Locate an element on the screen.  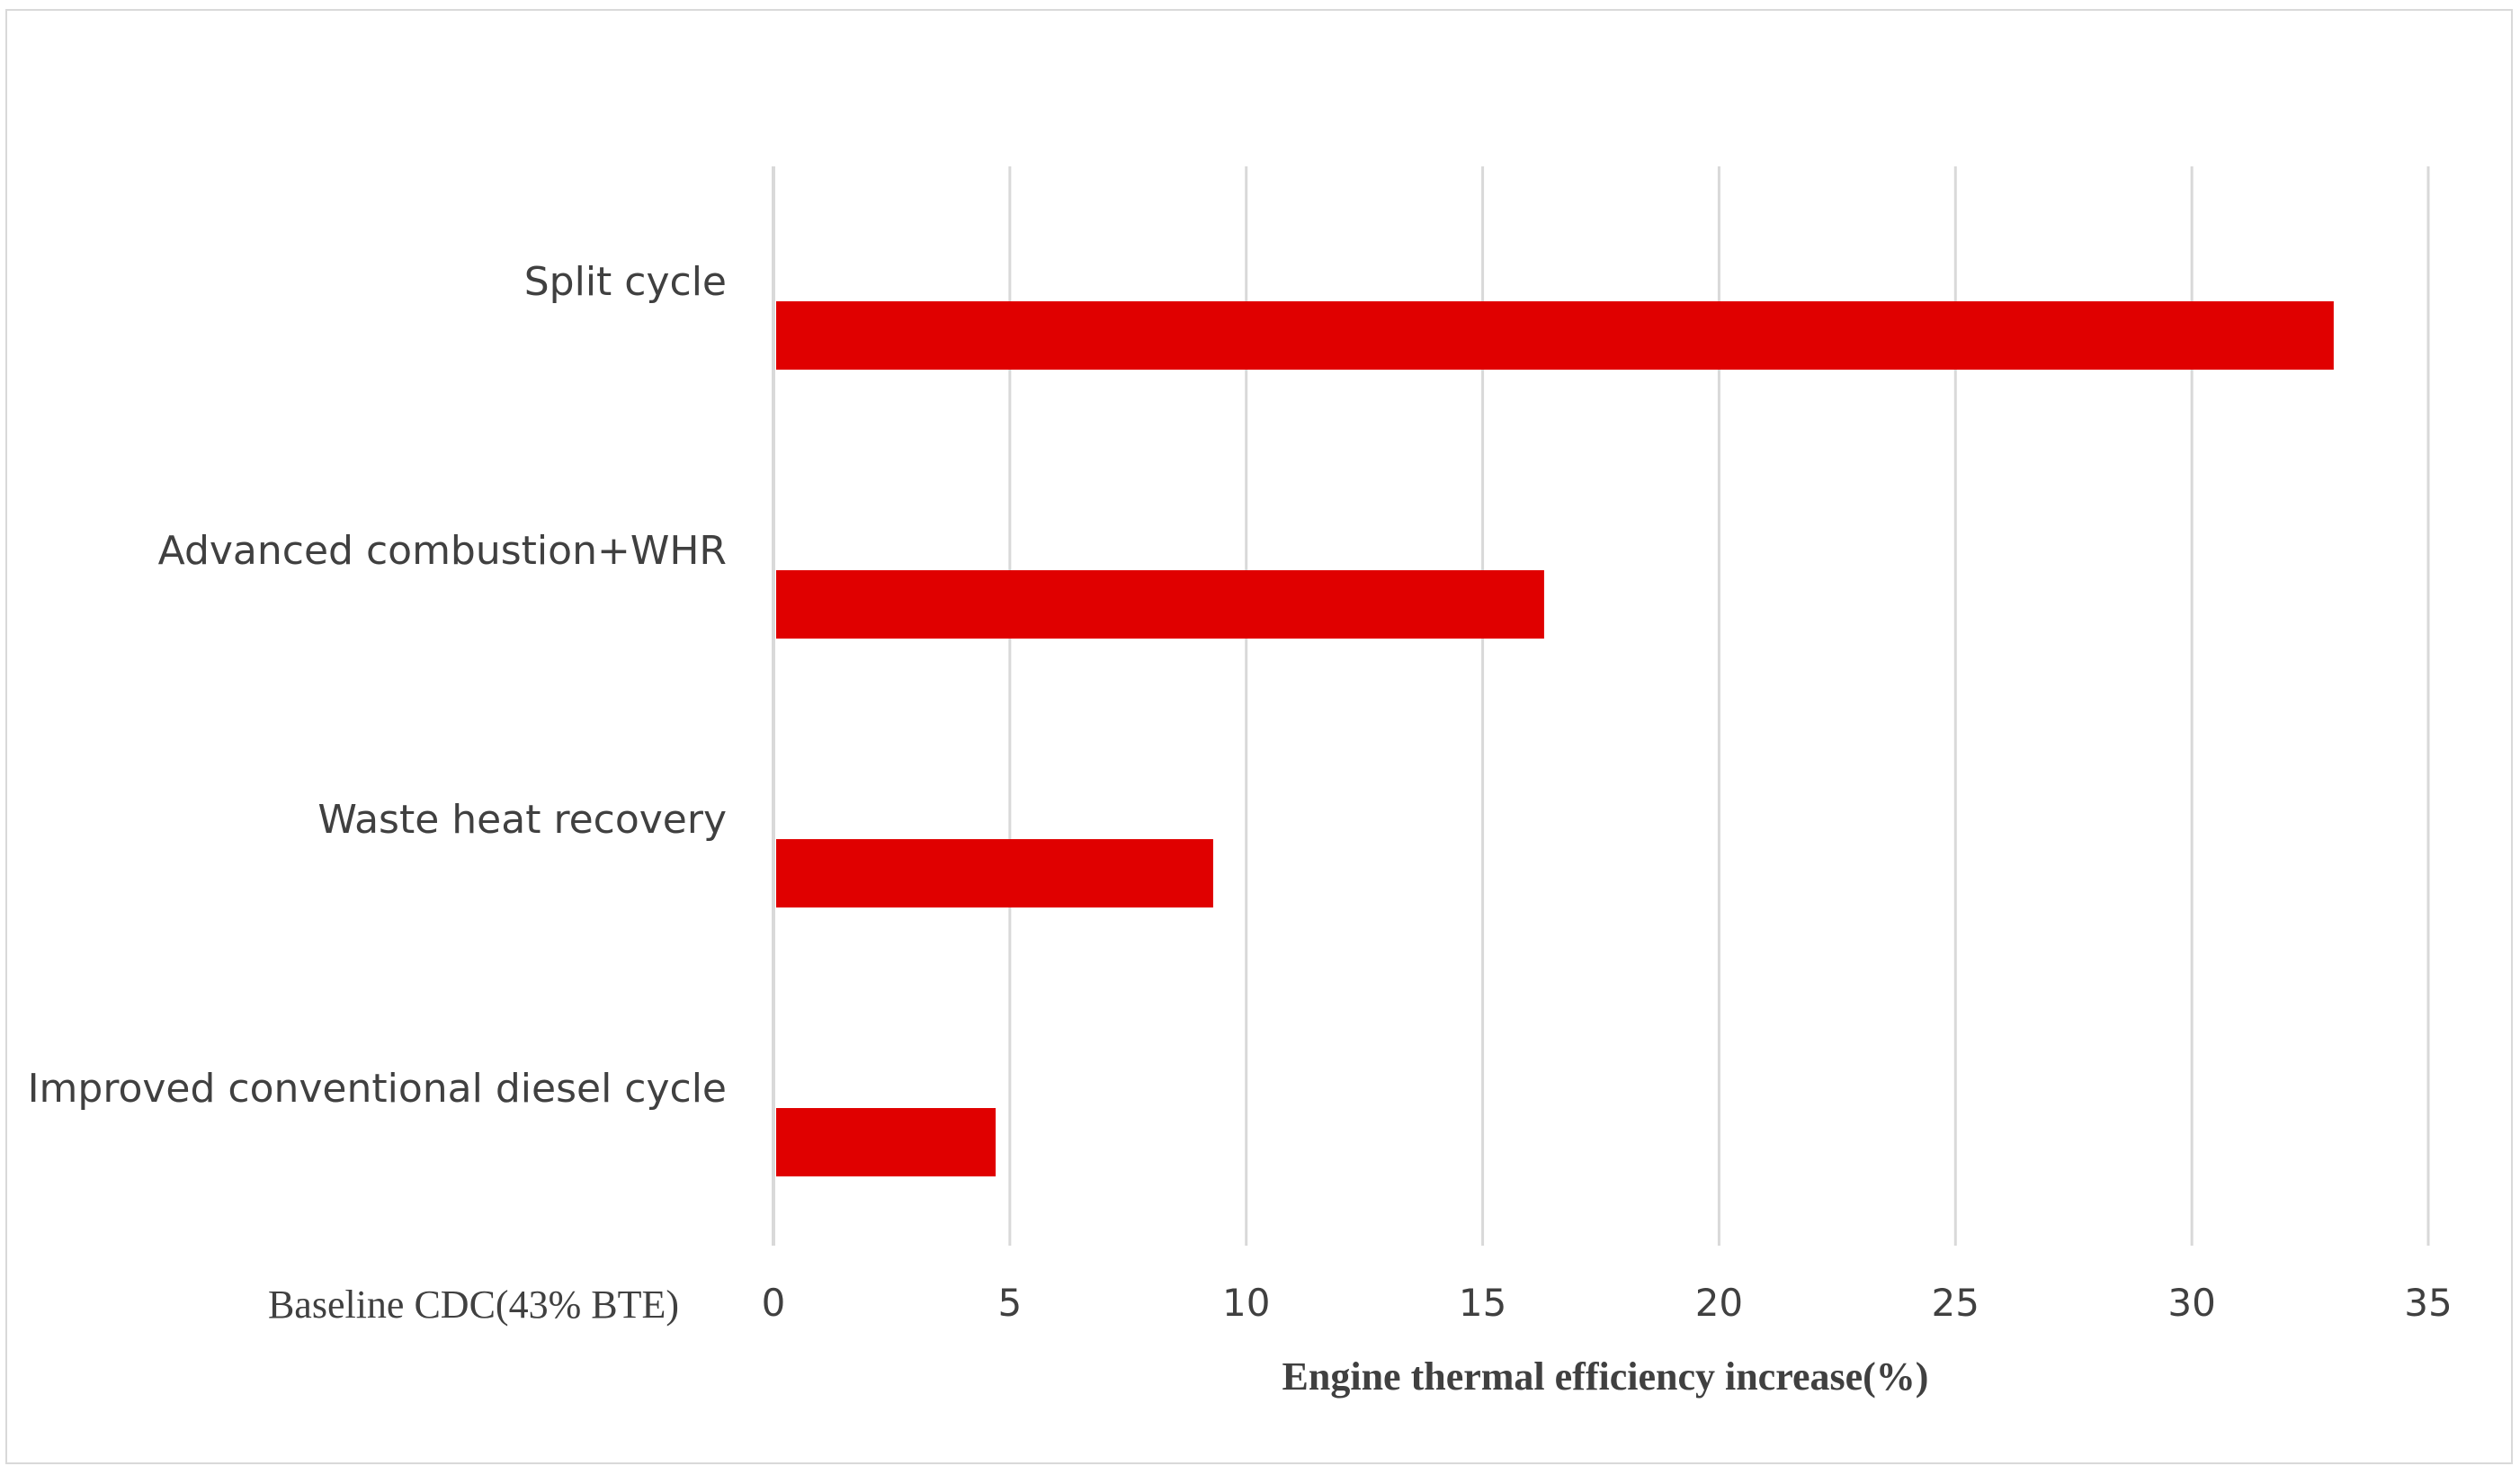
x-tick-label: 25 is located at coordinates (1956, 1303).